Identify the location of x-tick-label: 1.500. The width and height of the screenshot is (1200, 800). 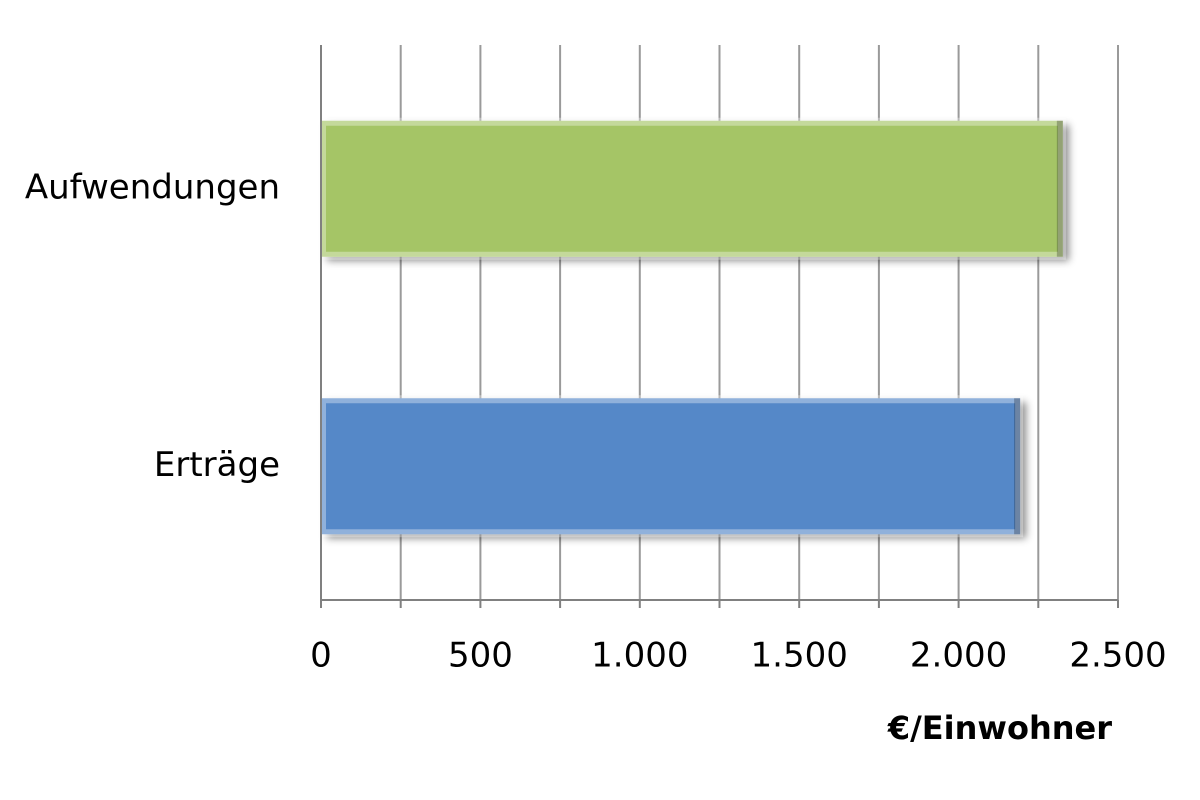
(799, 656).